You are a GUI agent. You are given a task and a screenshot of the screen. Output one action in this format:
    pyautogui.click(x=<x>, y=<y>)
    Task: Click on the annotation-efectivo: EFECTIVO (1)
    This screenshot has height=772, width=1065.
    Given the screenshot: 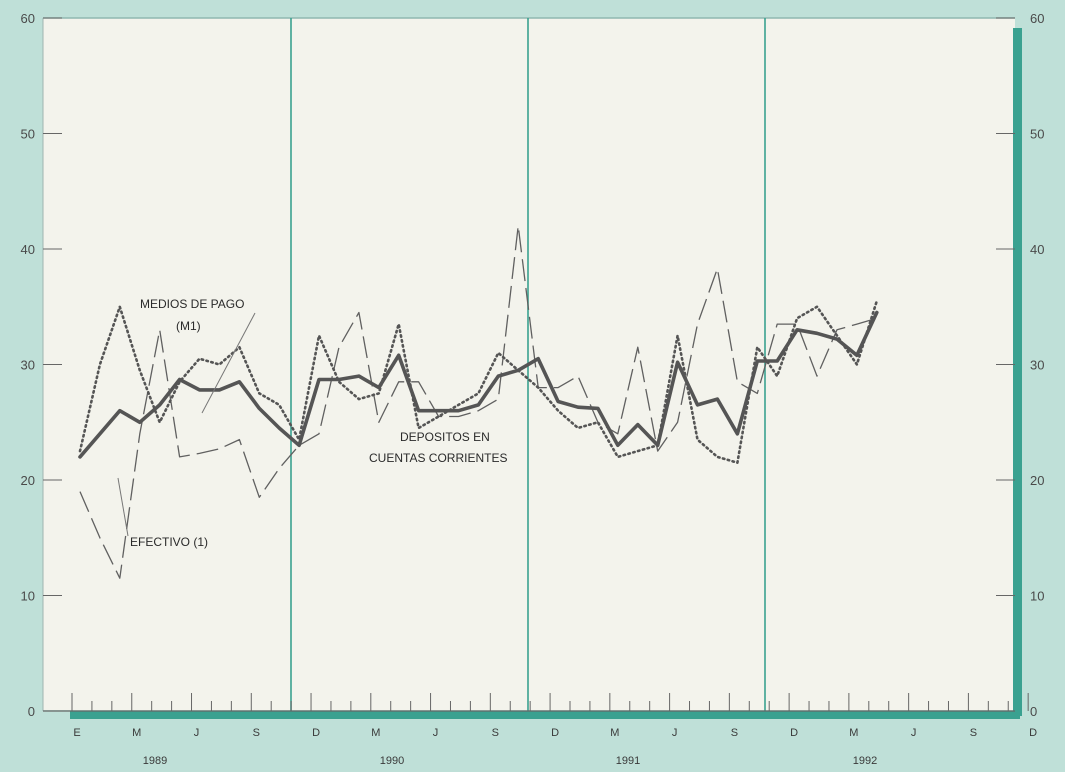 What is the action you would take?
    pyautogui.click(x=169, y=542)
    